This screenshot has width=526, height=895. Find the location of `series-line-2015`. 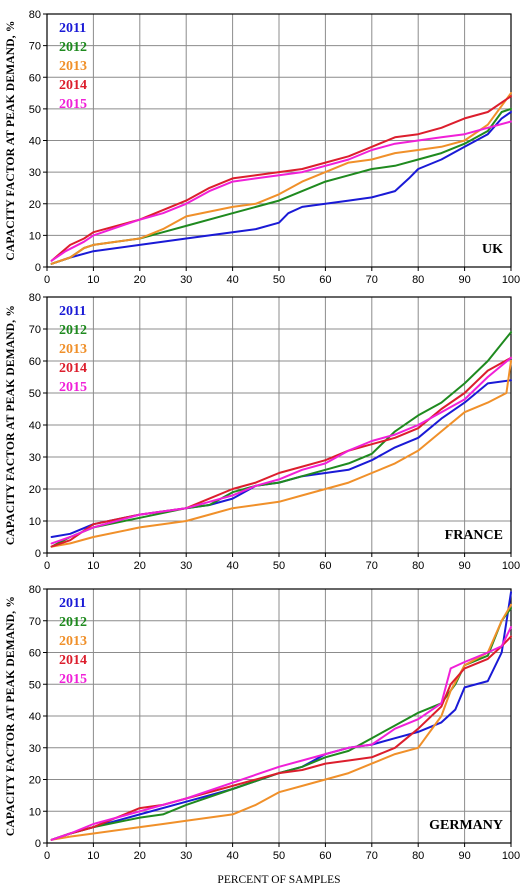

series-line-2015 is located at coordinates (281, 191).